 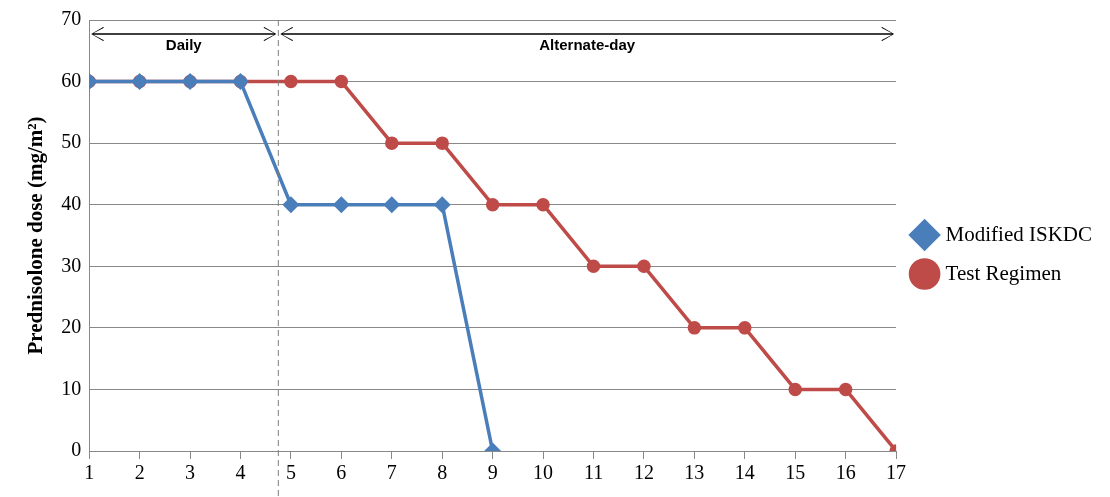 I want to click on y-axis-title: Prednisolone dose (mg/m²), so click(x=35, y=235).